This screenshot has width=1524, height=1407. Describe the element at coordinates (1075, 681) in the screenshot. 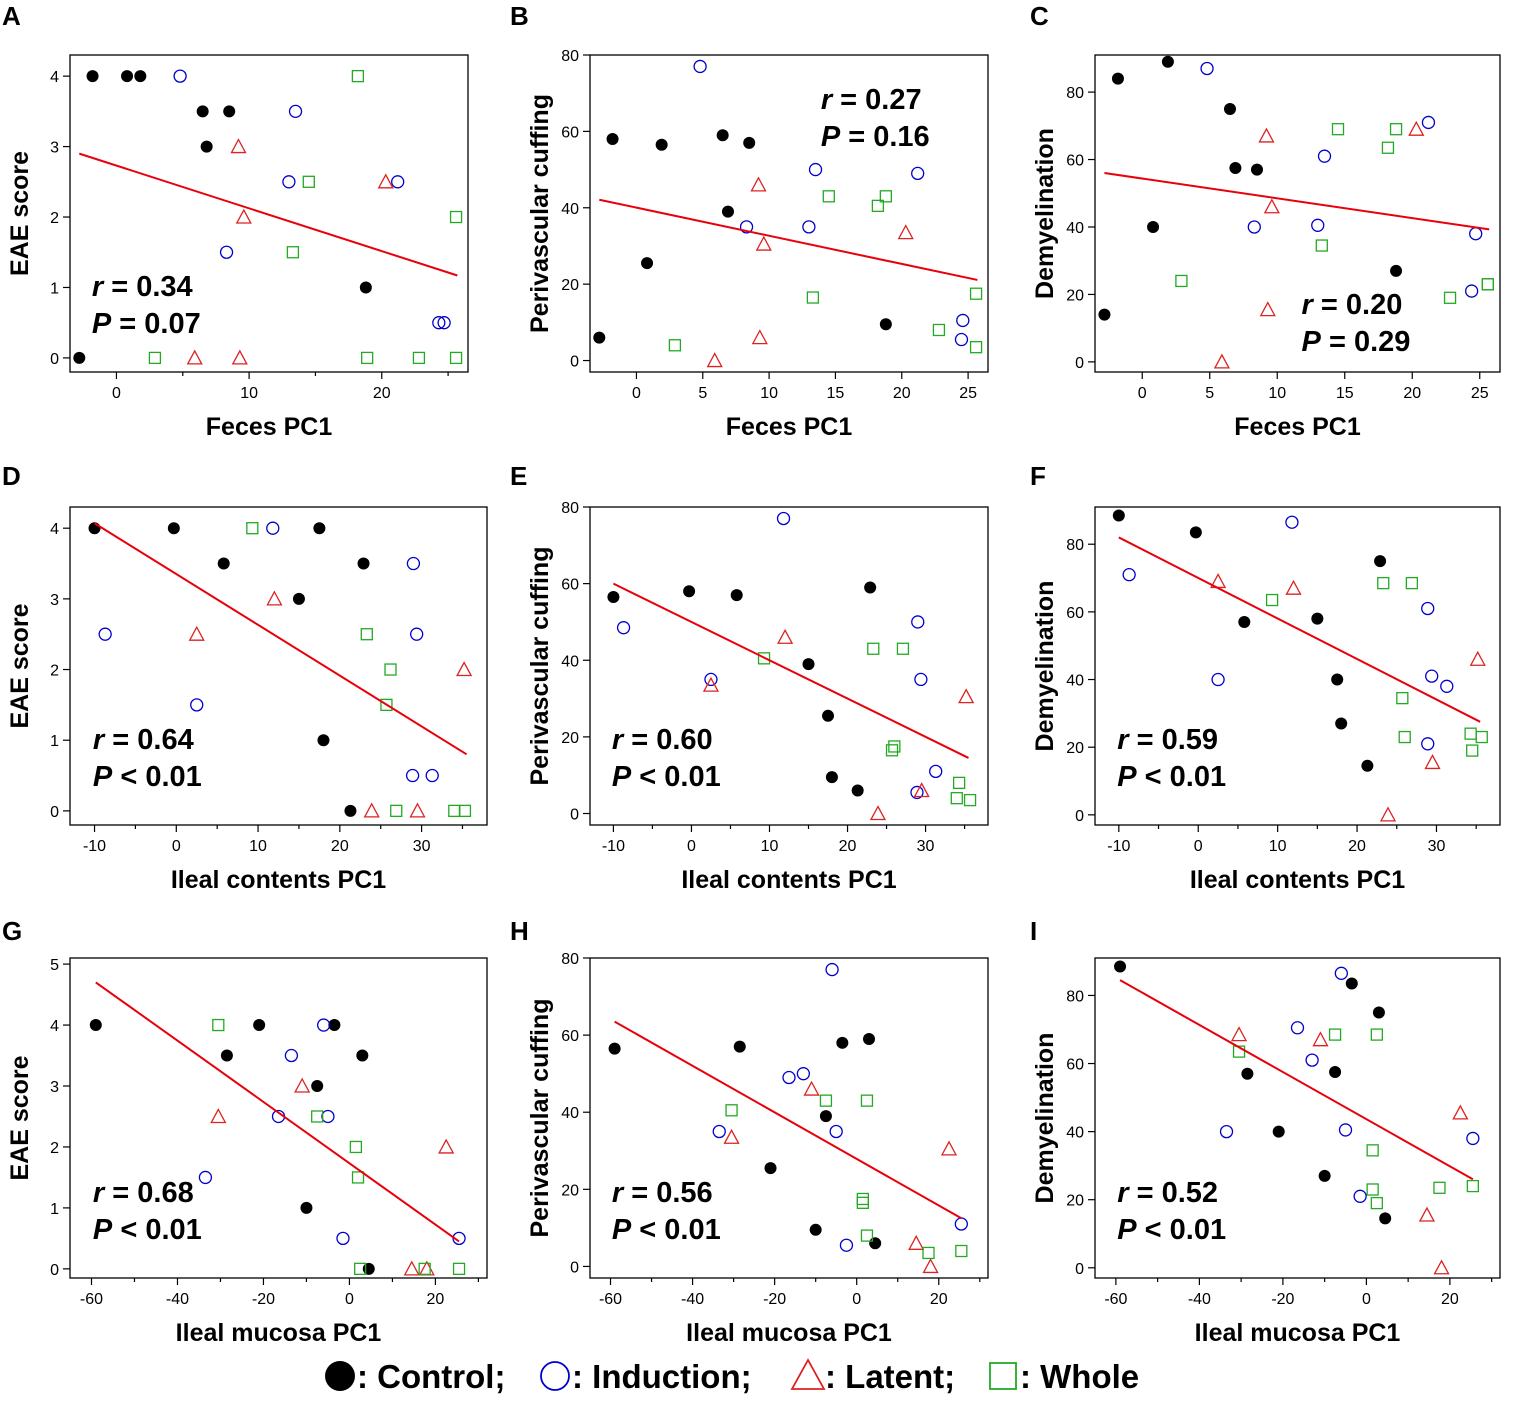

I see `y-tick-label: 40` at that location.